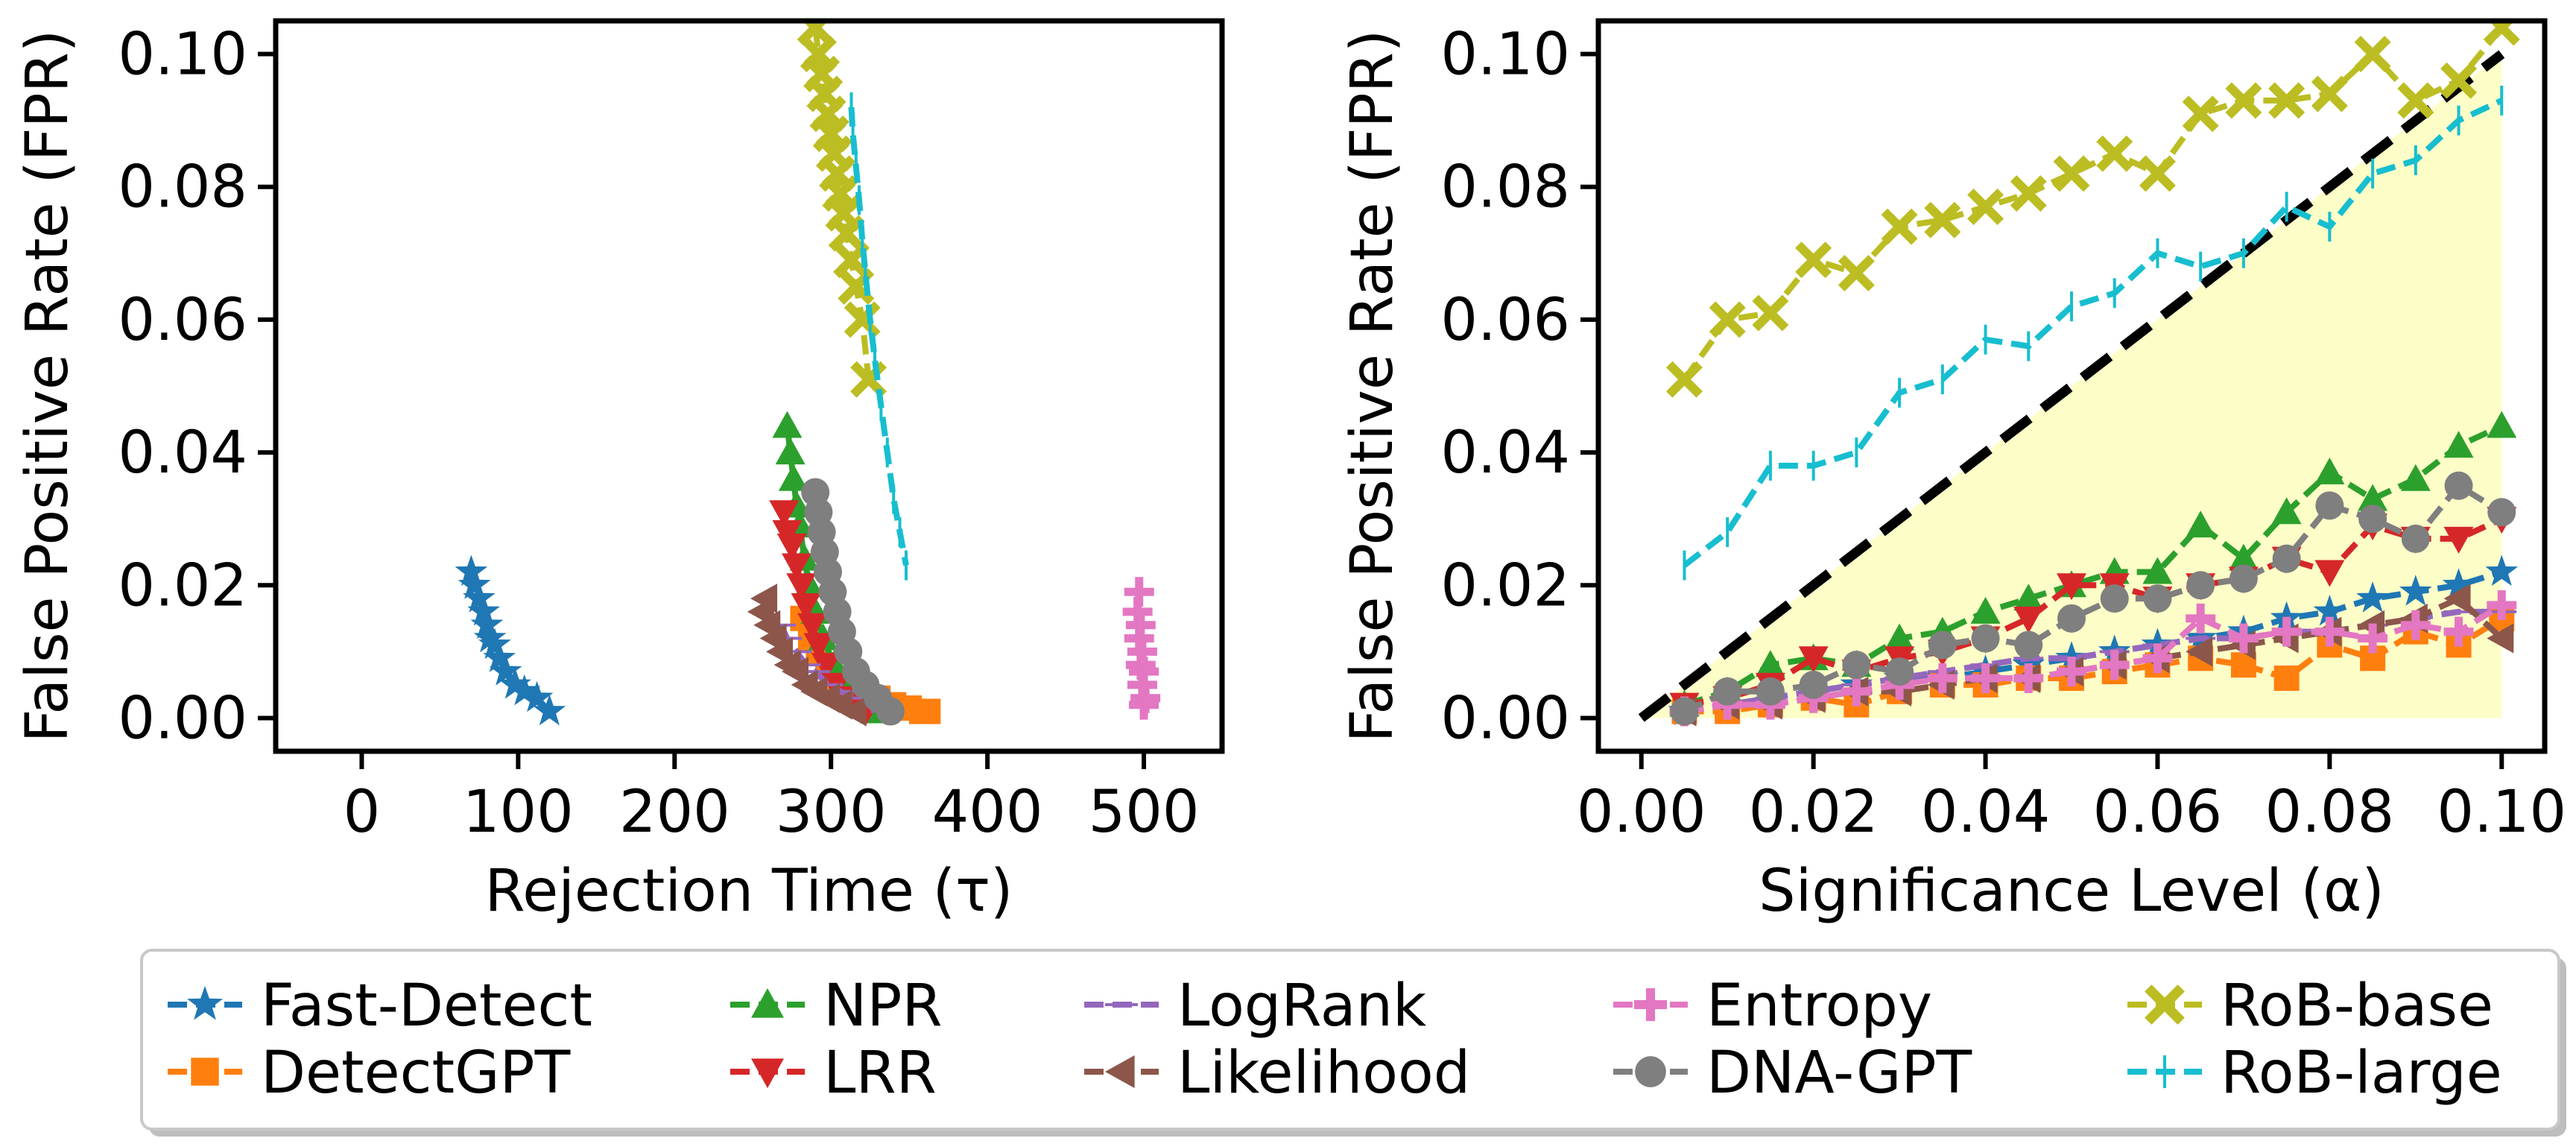 This screenshot has width=2576, height=1144. I want to click on left-point-detectgpt, so click(928, 711).